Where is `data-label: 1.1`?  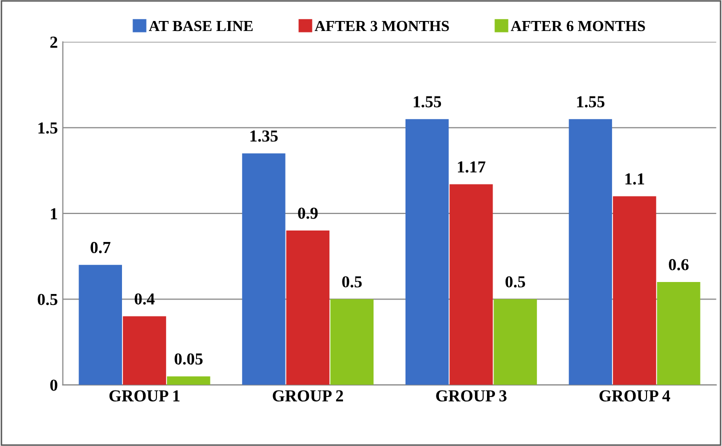 data-label: 1.1 is located at coordinates (634, 179).